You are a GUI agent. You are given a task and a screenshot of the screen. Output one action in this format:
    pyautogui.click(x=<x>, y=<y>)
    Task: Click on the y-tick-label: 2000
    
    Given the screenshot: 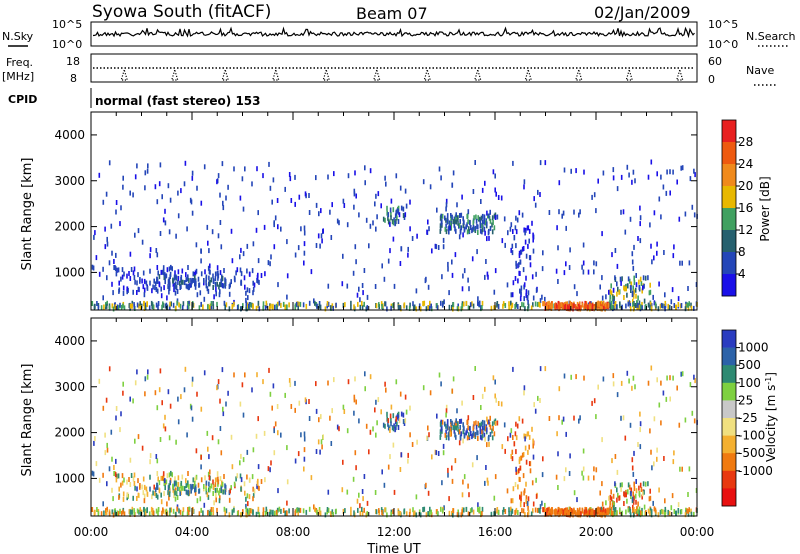 What is the action you would take?
    pyautogui.click(x=69, y=433)
    